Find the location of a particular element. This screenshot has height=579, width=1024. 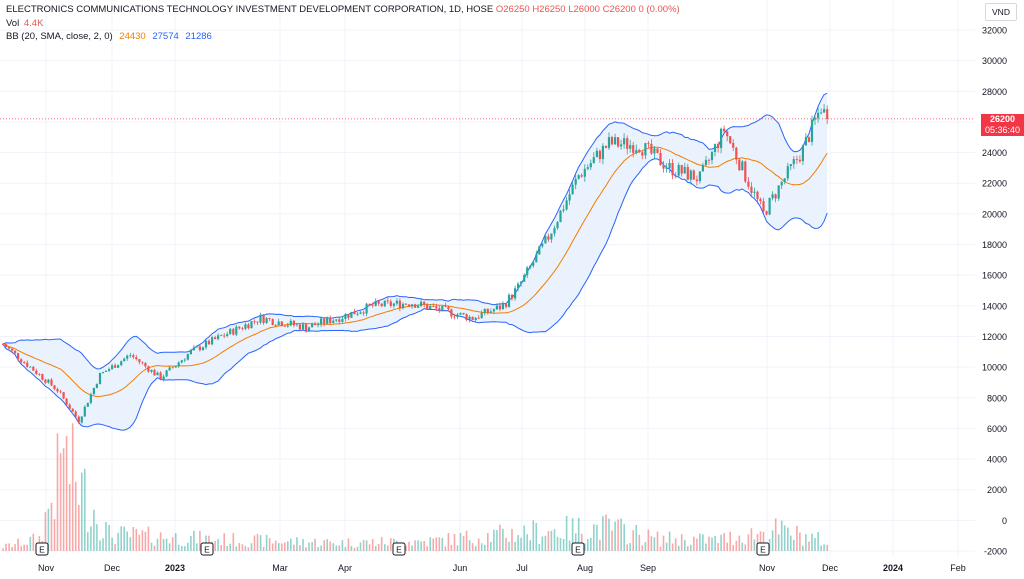

legend-change: 0 (0.00%) is located at coordinates (659, 9).